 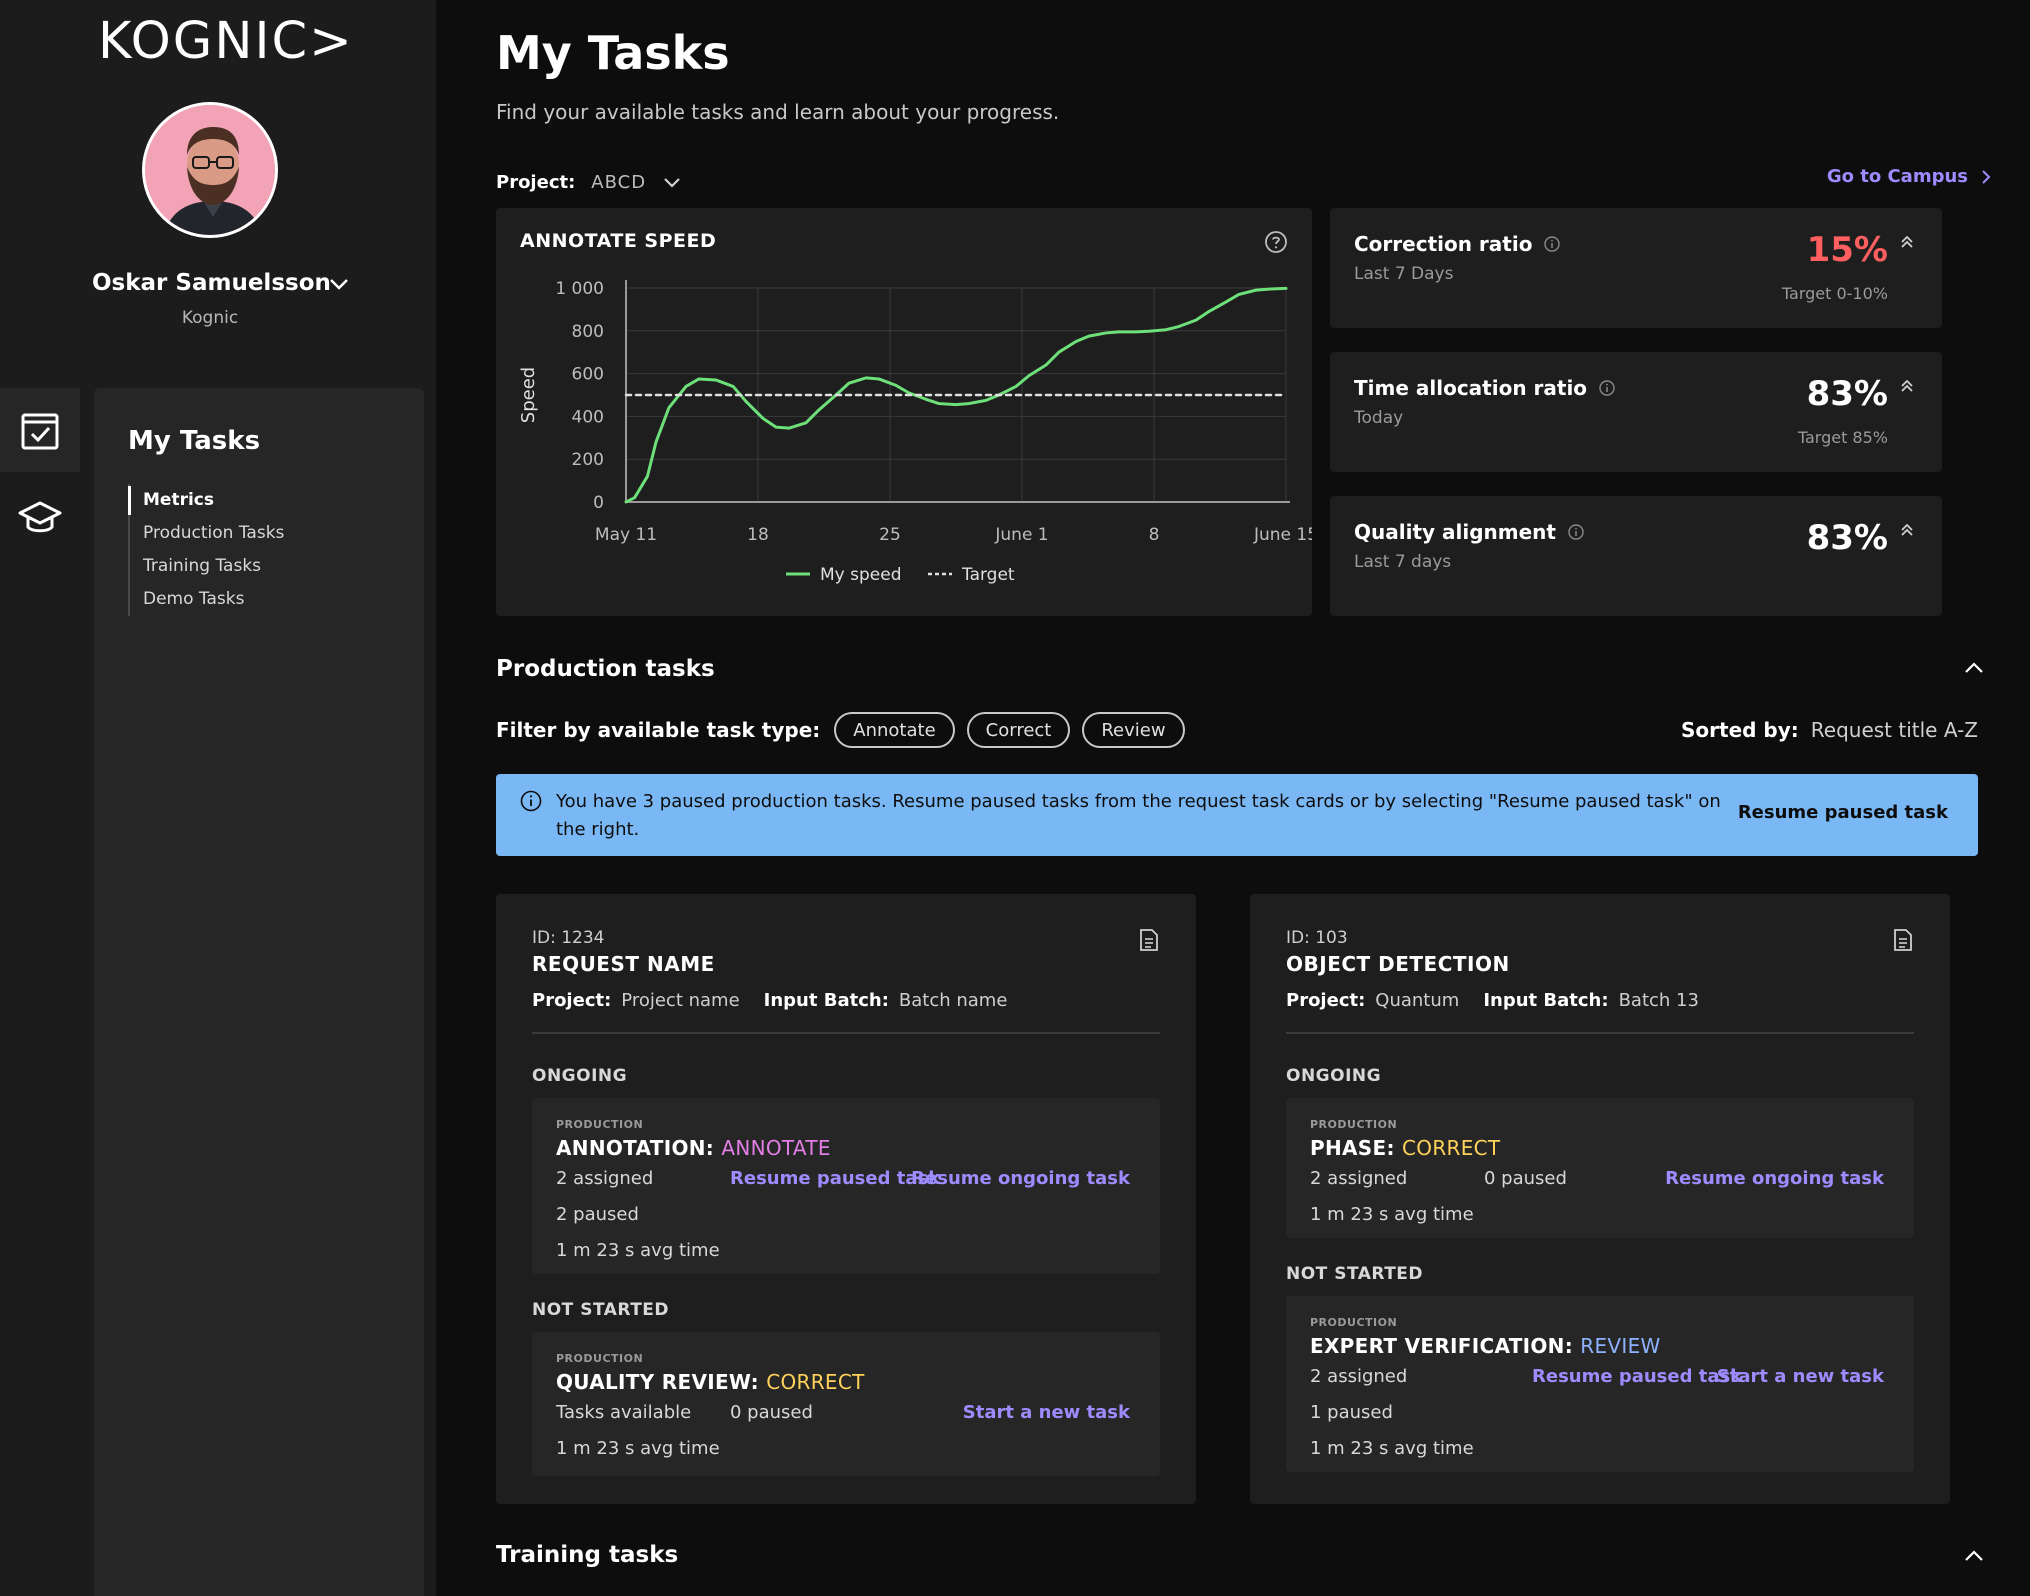 I want to click on go-to-campus-link: Go to Campus, so click(x=1909, y=176).